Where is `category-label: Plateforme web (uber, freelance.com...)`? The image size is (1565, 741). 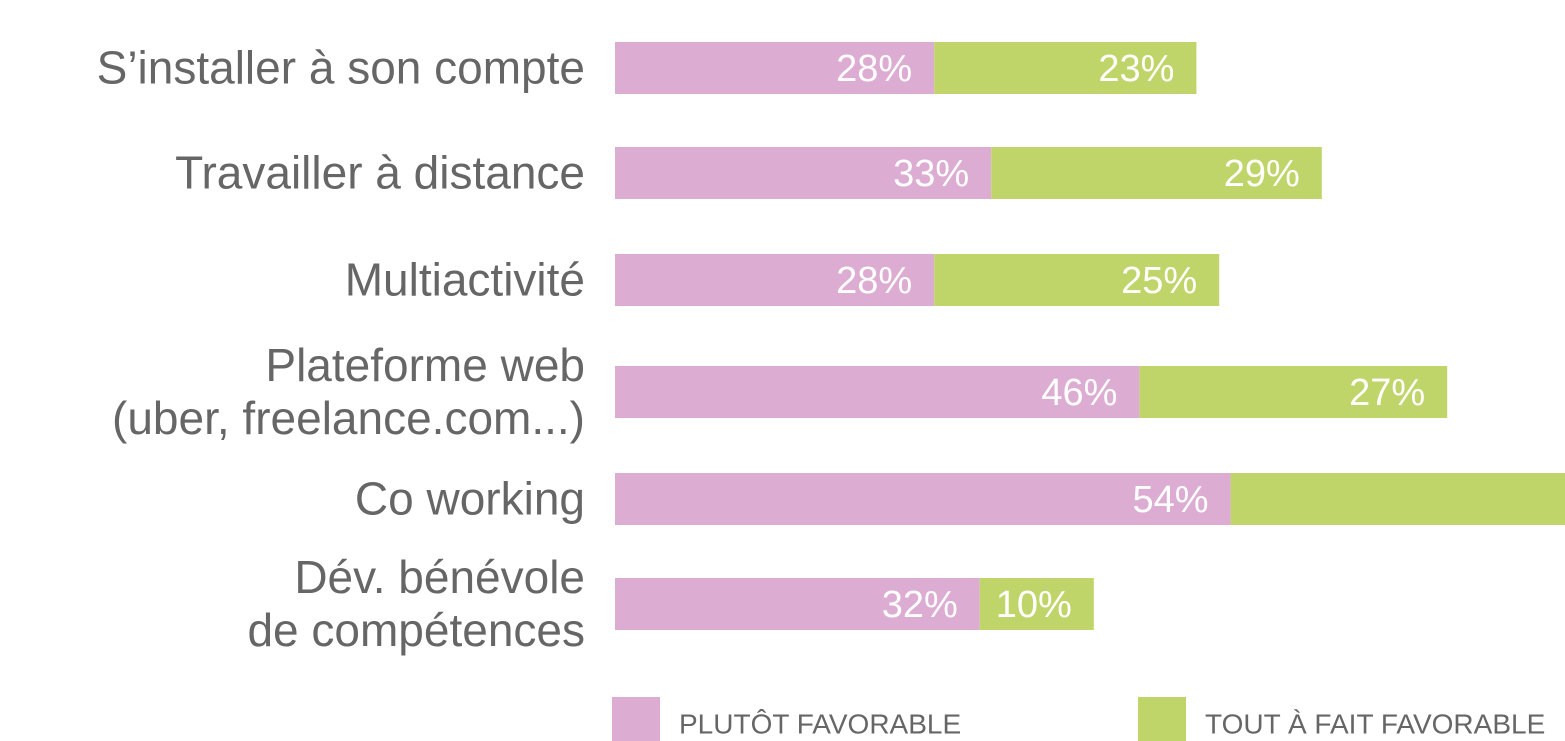
category-label: Plateforme web (uber, freelance.com...) is located at coordinates (348, 391).